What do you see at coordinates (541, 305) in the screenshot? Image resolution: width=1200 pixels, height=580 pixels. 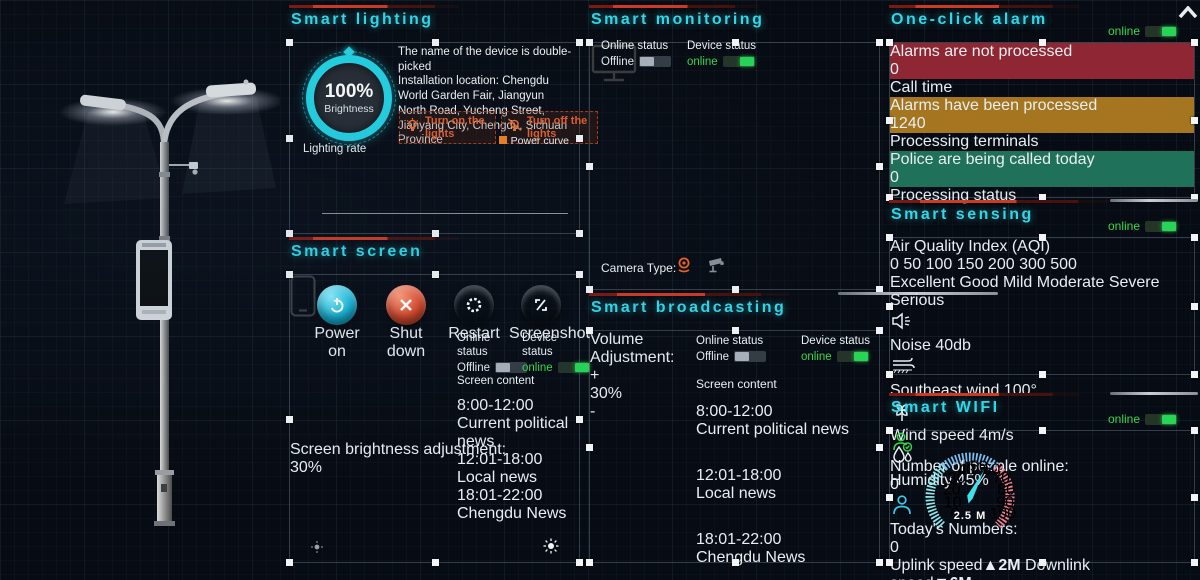 I see `screenshot-button` at bounding box center [541, 305].